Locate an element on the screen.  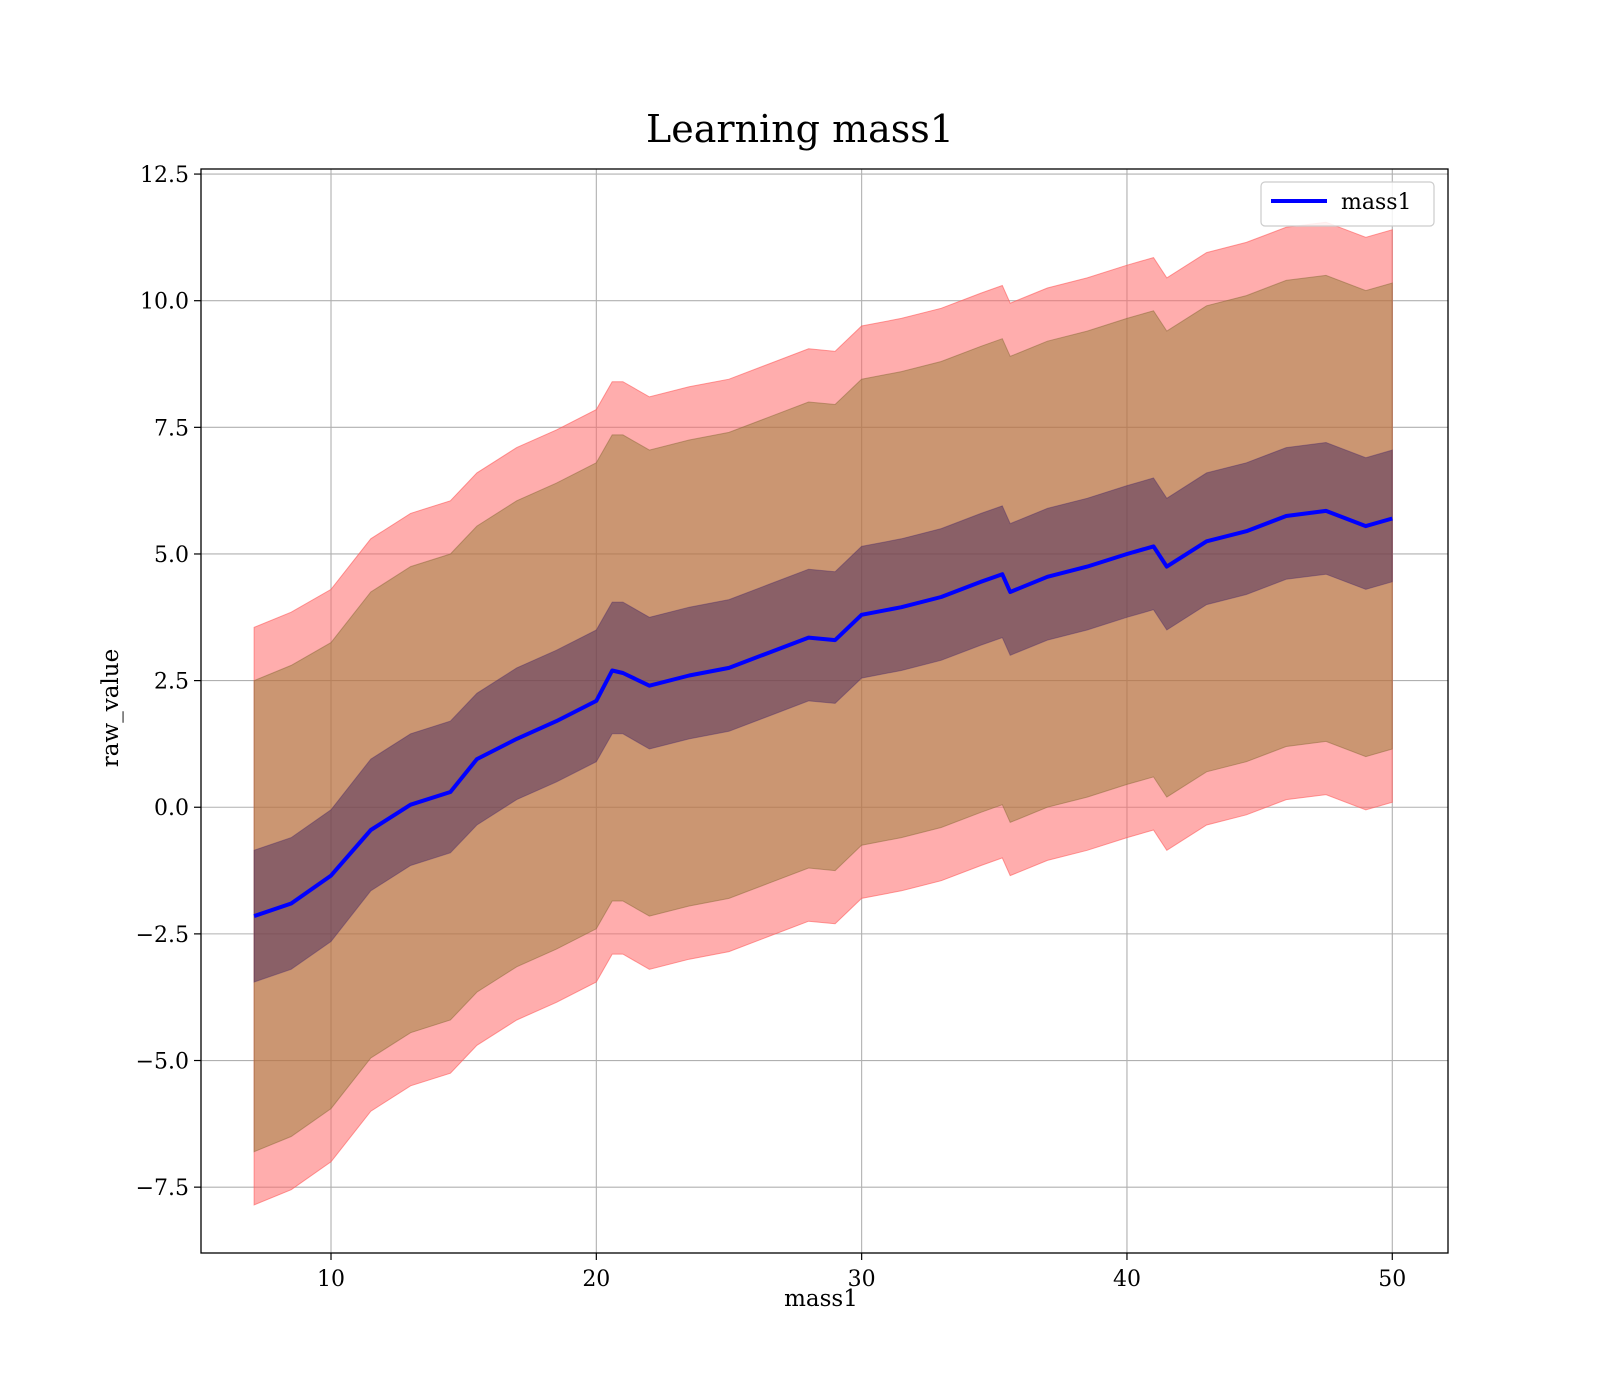
legend: mass1 is located at coordinates (1347, 204).